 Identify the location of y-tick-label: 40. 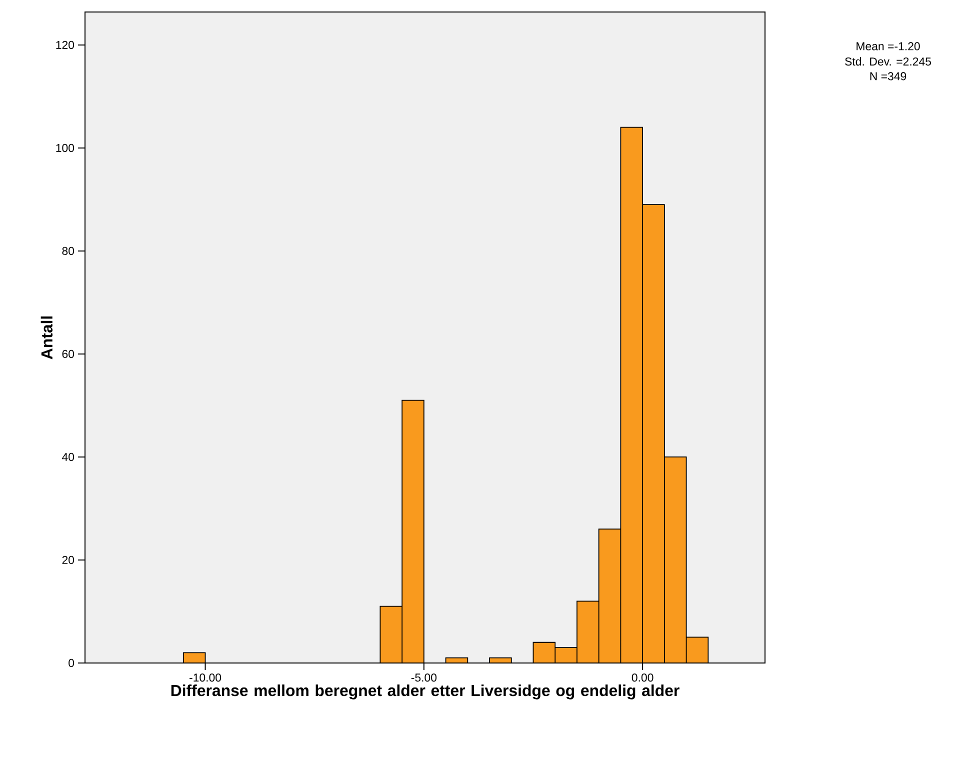
(68, 457).